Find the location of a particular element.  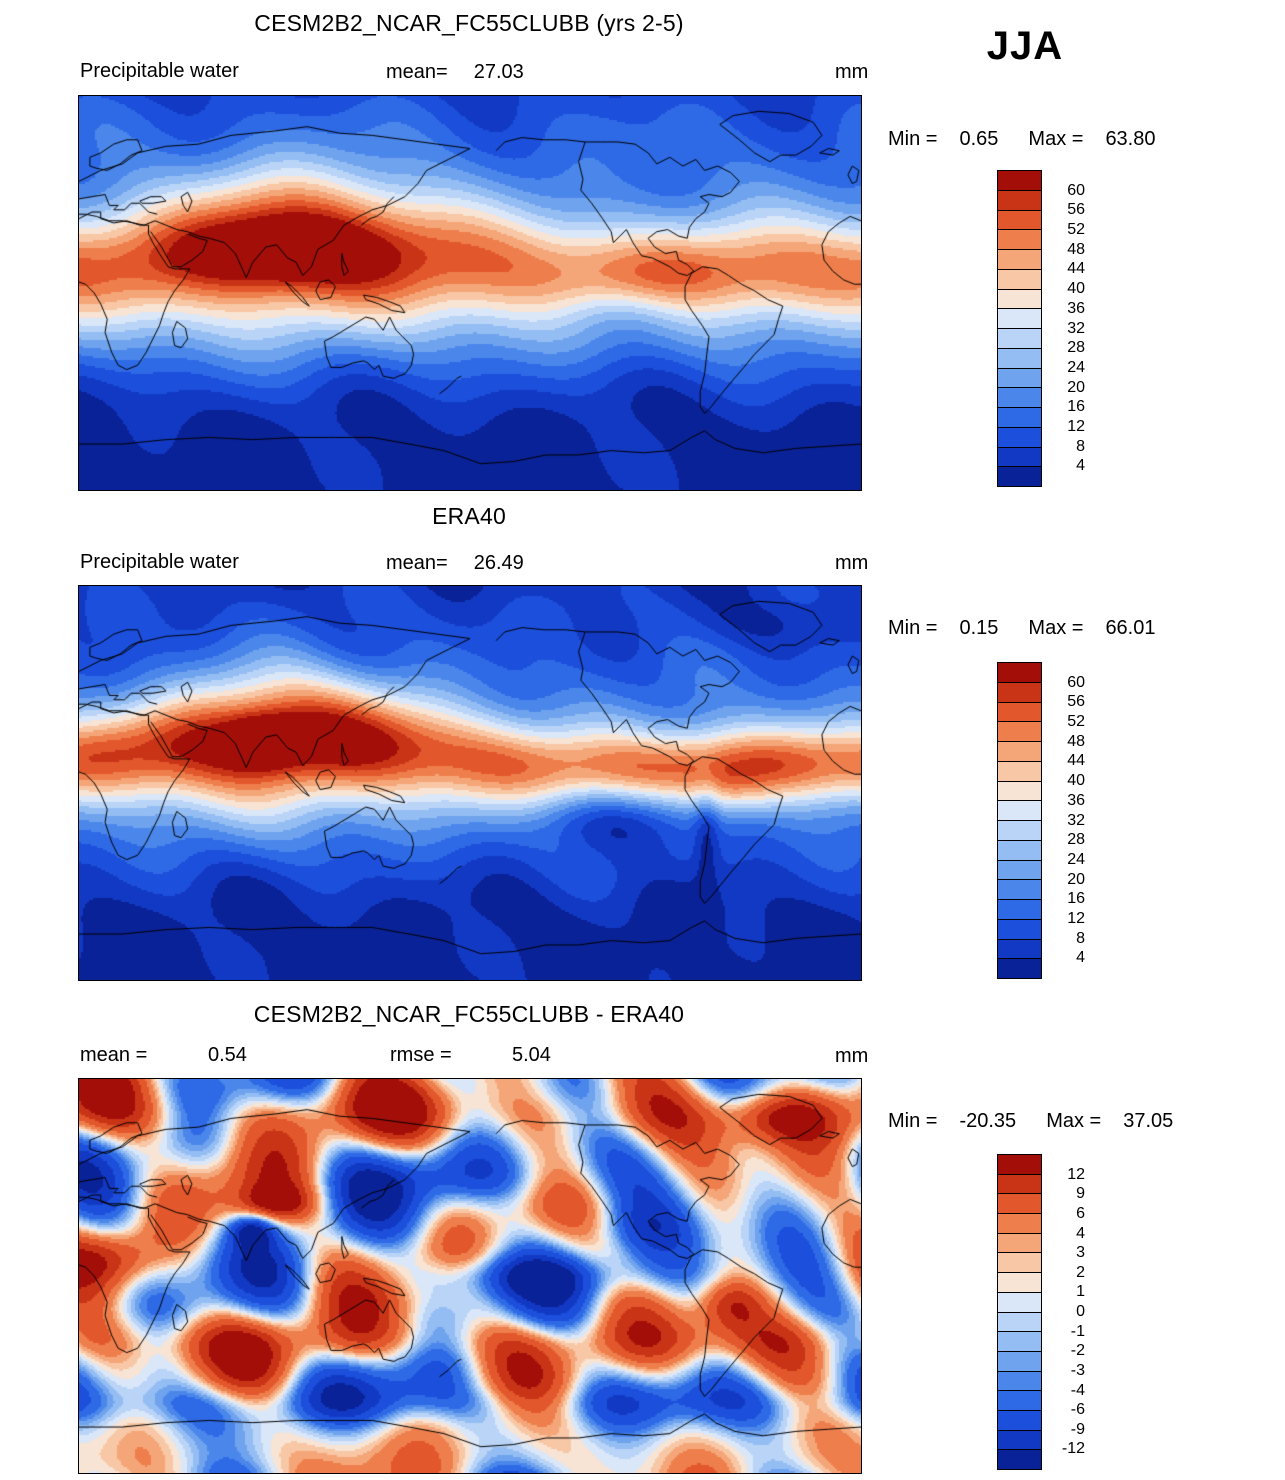

colorbar-tick-label: 28 is located at coordinates (1076, 348).